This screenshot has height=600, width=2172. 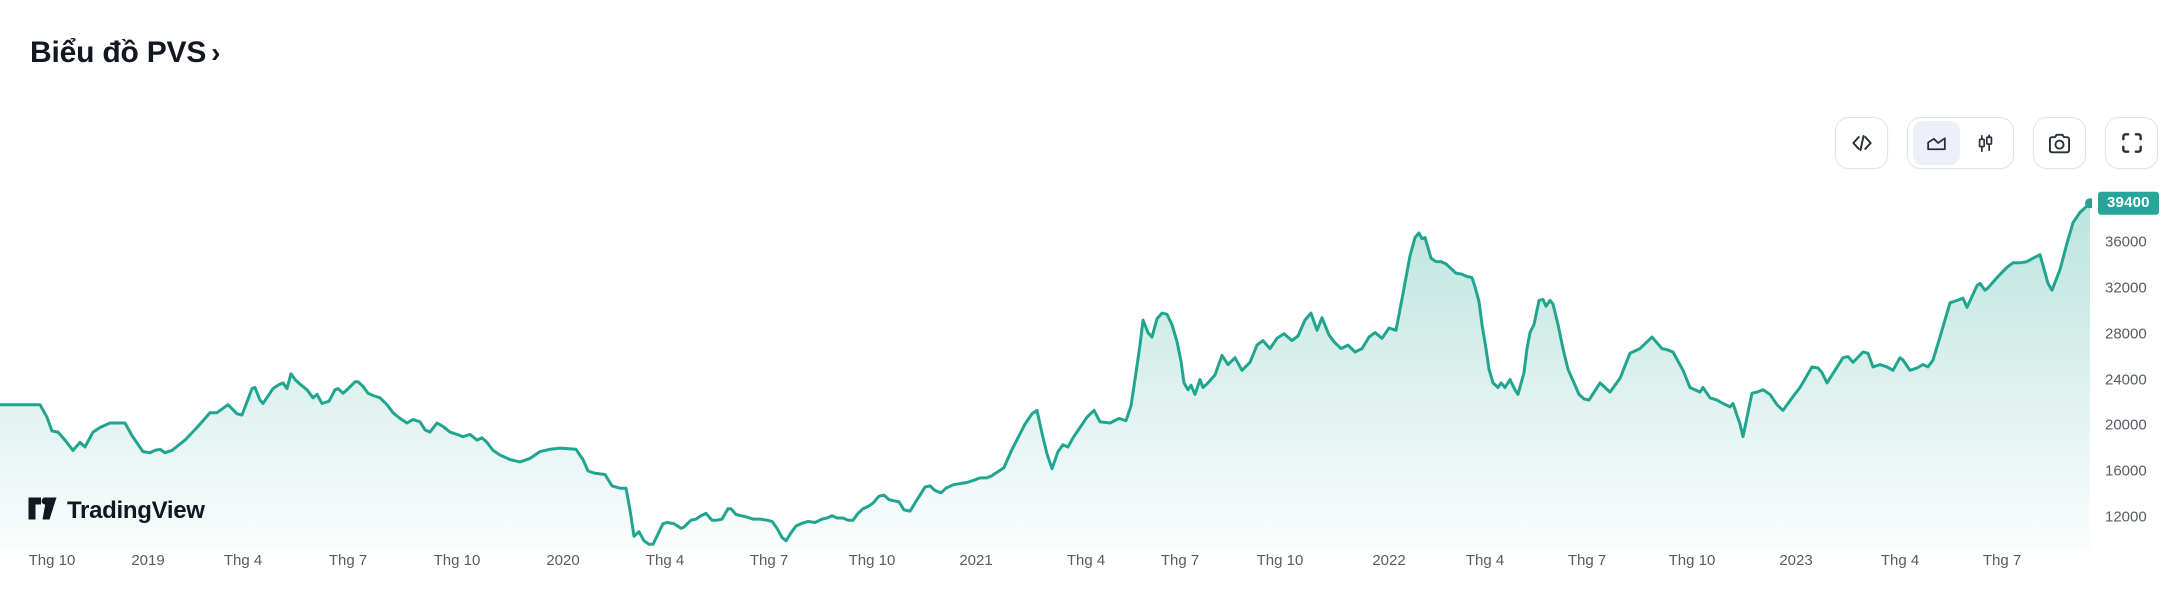 I want to click on y-axis-label: 32000, so click(x=2126, y=288).